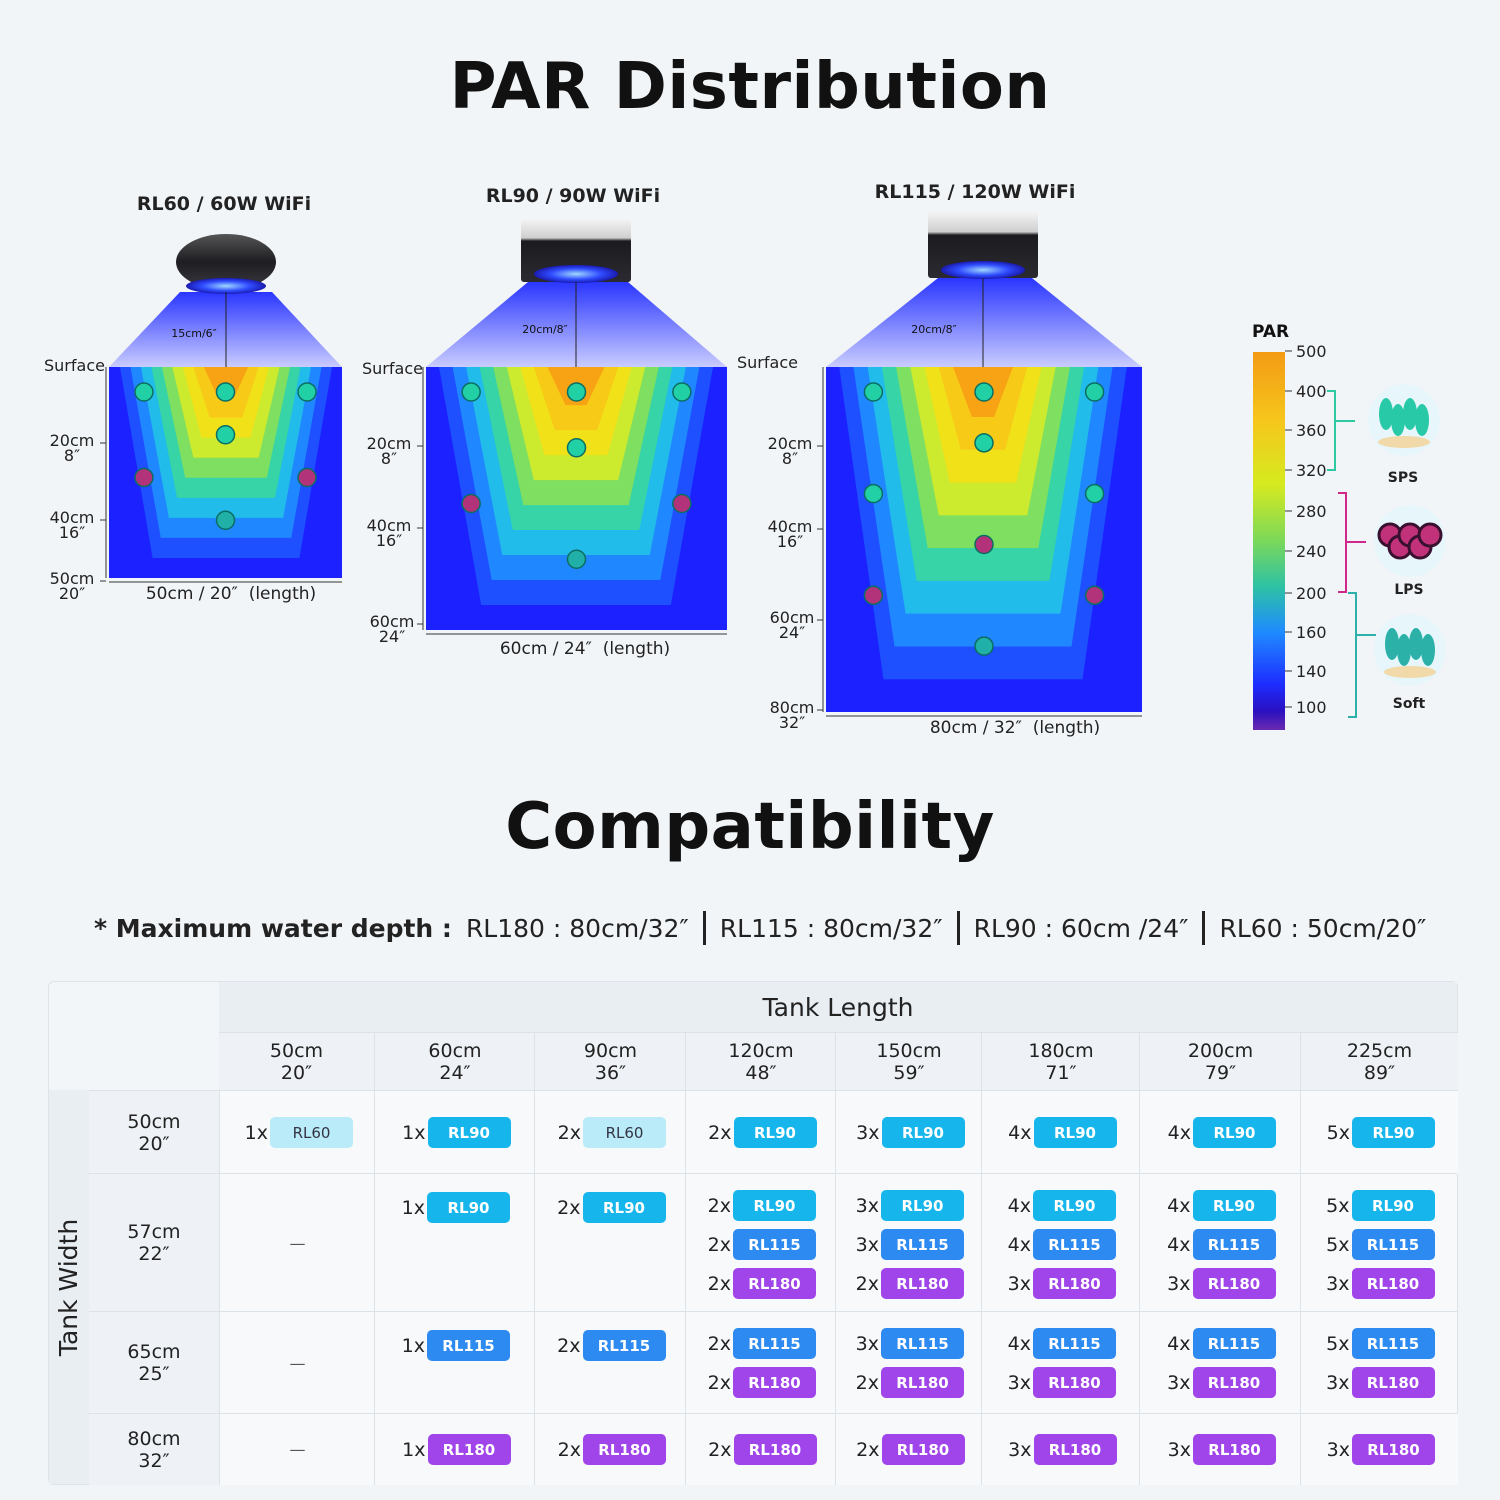 This screenshot has height=1500, width=1500. I want to click on depth-in: 32″, so click(792, 722).